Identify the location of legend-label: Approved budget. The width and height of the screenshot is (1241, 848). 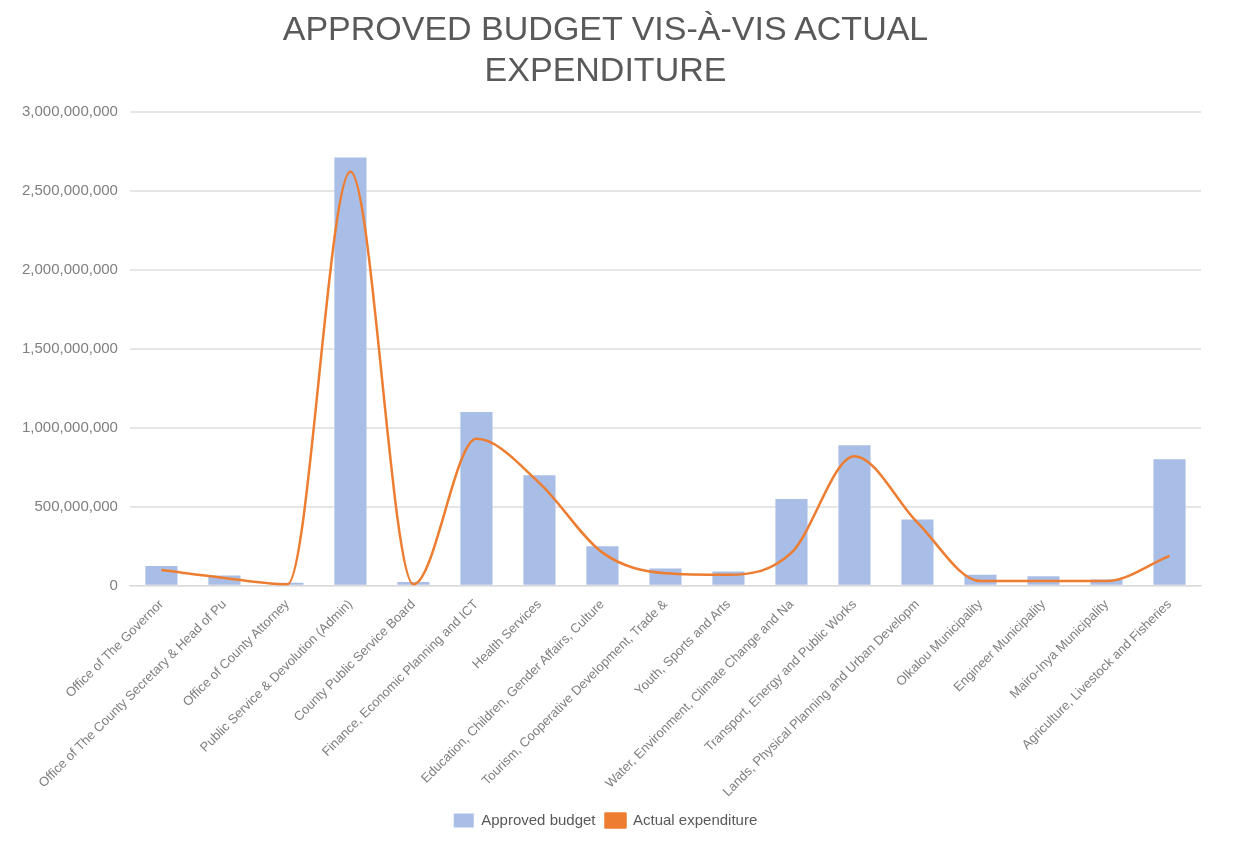
(539, 819).